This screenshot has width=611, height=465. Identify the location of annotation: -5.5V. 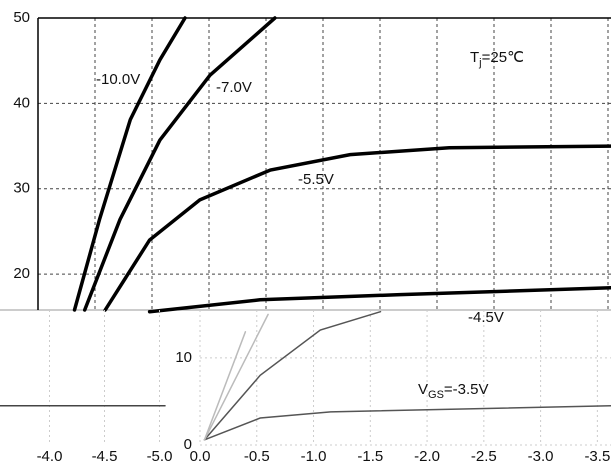
(316, 179).